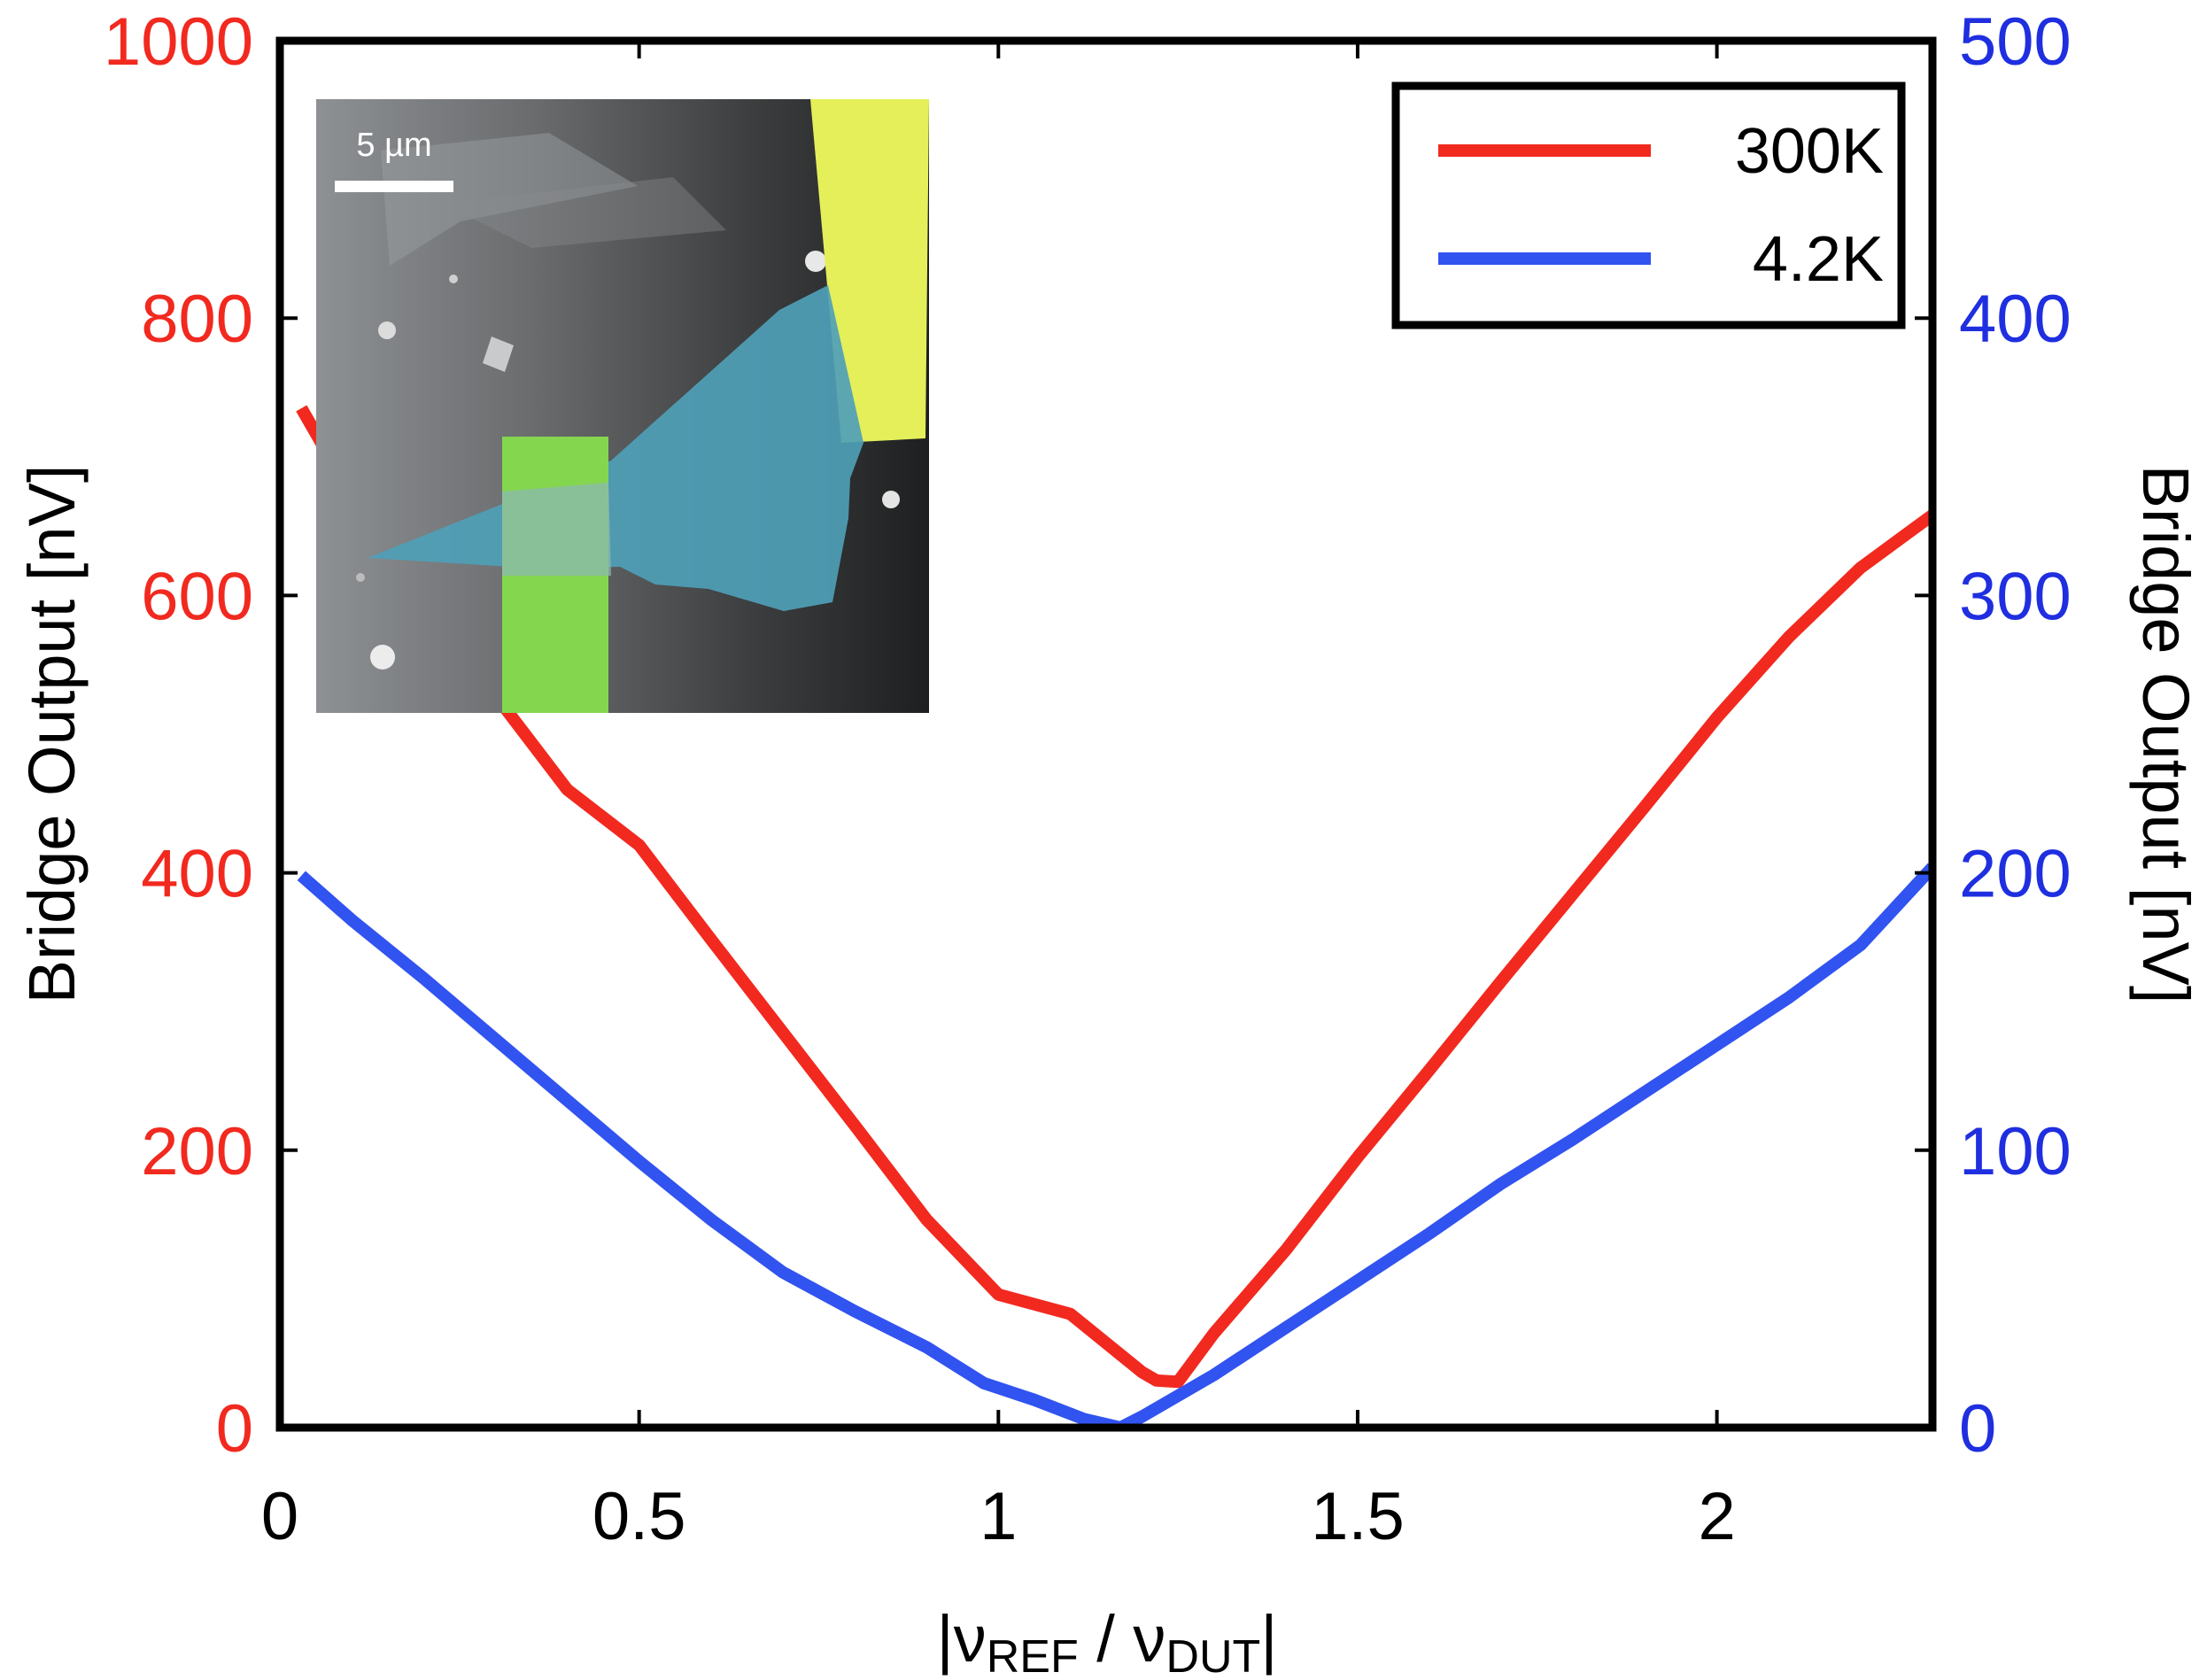 The height and width of the screenshot is (1680, 2207). What do you see at coordinates (197, 874) in the screenshot?
I see `y-tick-label-left: 400` at bounding box center [197, 874].